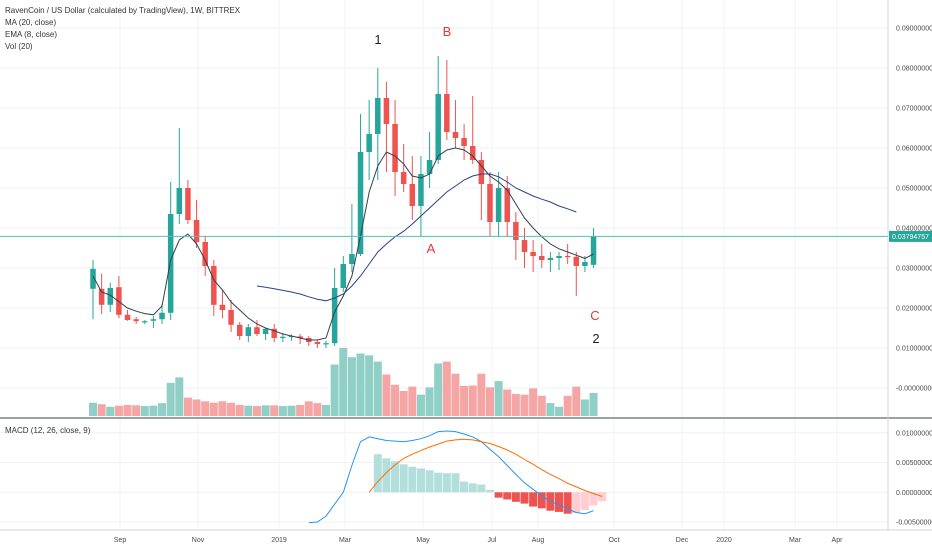 This screenshot has height=550, width=932. I want to click on time-tick-label: 2019, so click(279, 540).